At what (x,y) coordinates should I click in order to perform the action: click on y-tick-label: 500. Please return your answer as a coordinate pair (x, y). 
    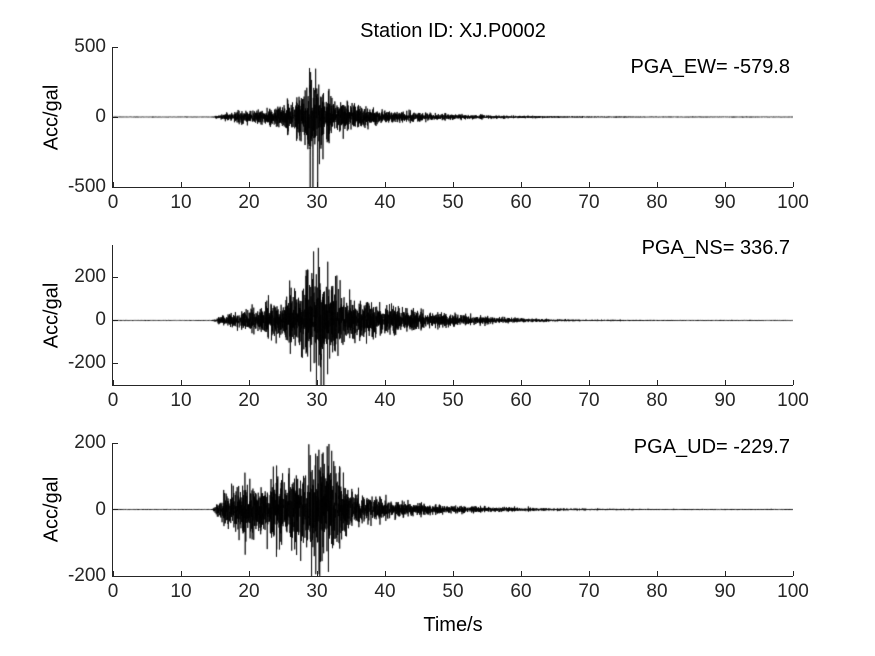
    Looking at the image, I should click on (90, 46).